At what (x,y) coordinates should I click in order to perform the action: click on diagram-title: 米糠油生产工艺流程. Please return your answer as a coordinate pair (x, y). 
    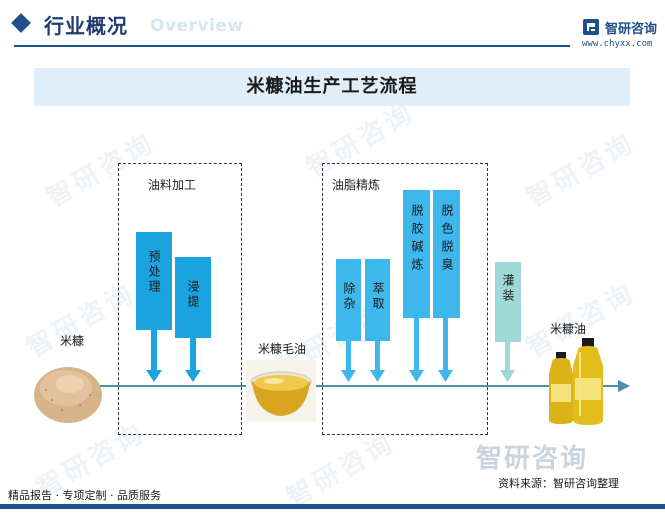
    Looking at the image, I should click on (332, 86).